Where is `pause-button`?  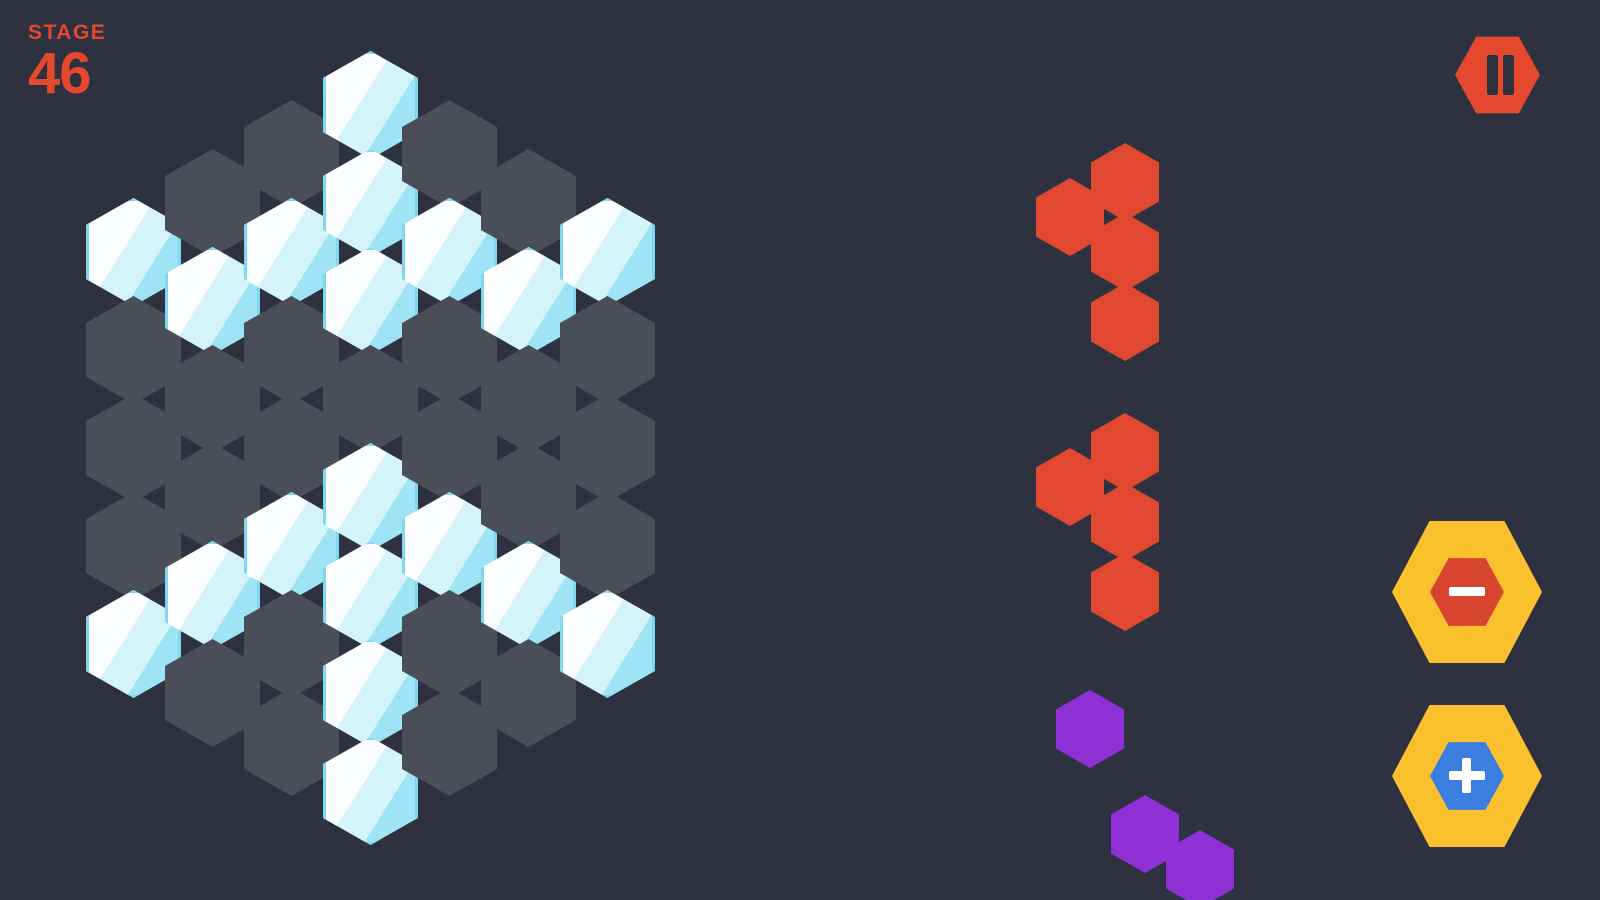
pause-button is located at coordinates (1497, 75).